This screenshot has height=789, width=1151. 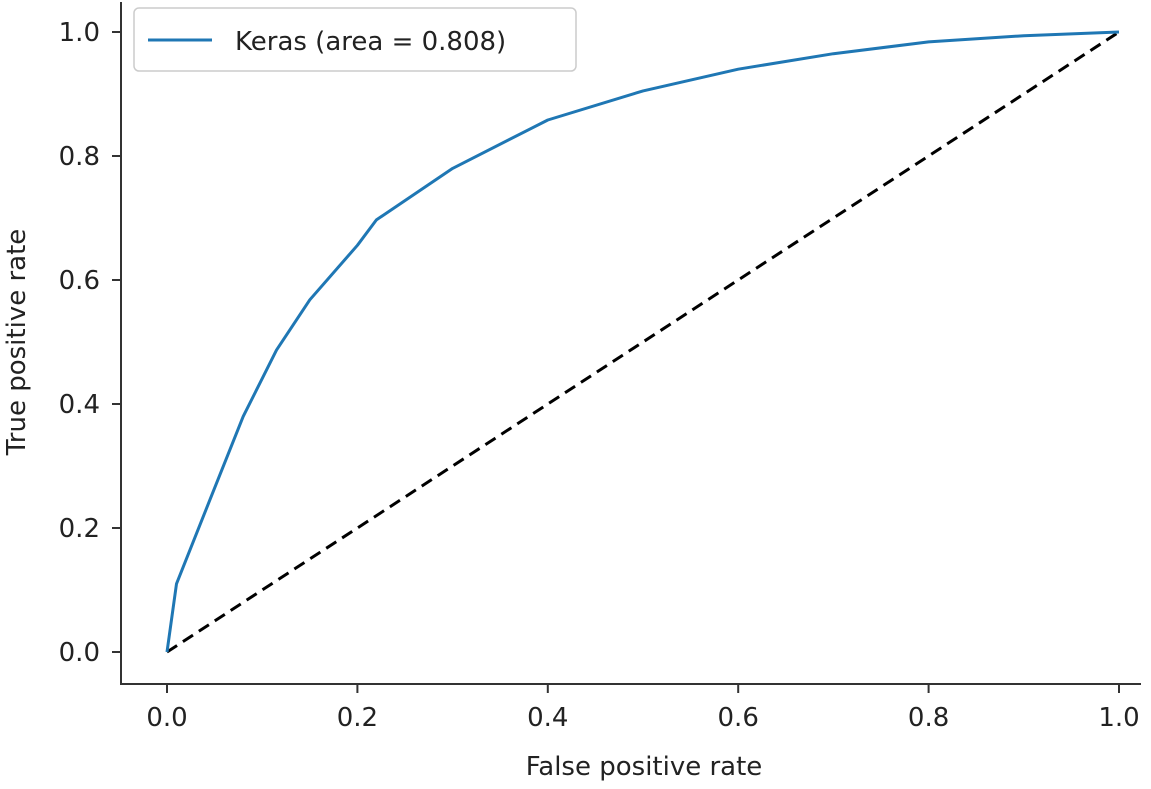 I want to click on y-ticks: 0.0 0.2 0.4 0.6 0.8 1.0, so click(x=90, y=343).